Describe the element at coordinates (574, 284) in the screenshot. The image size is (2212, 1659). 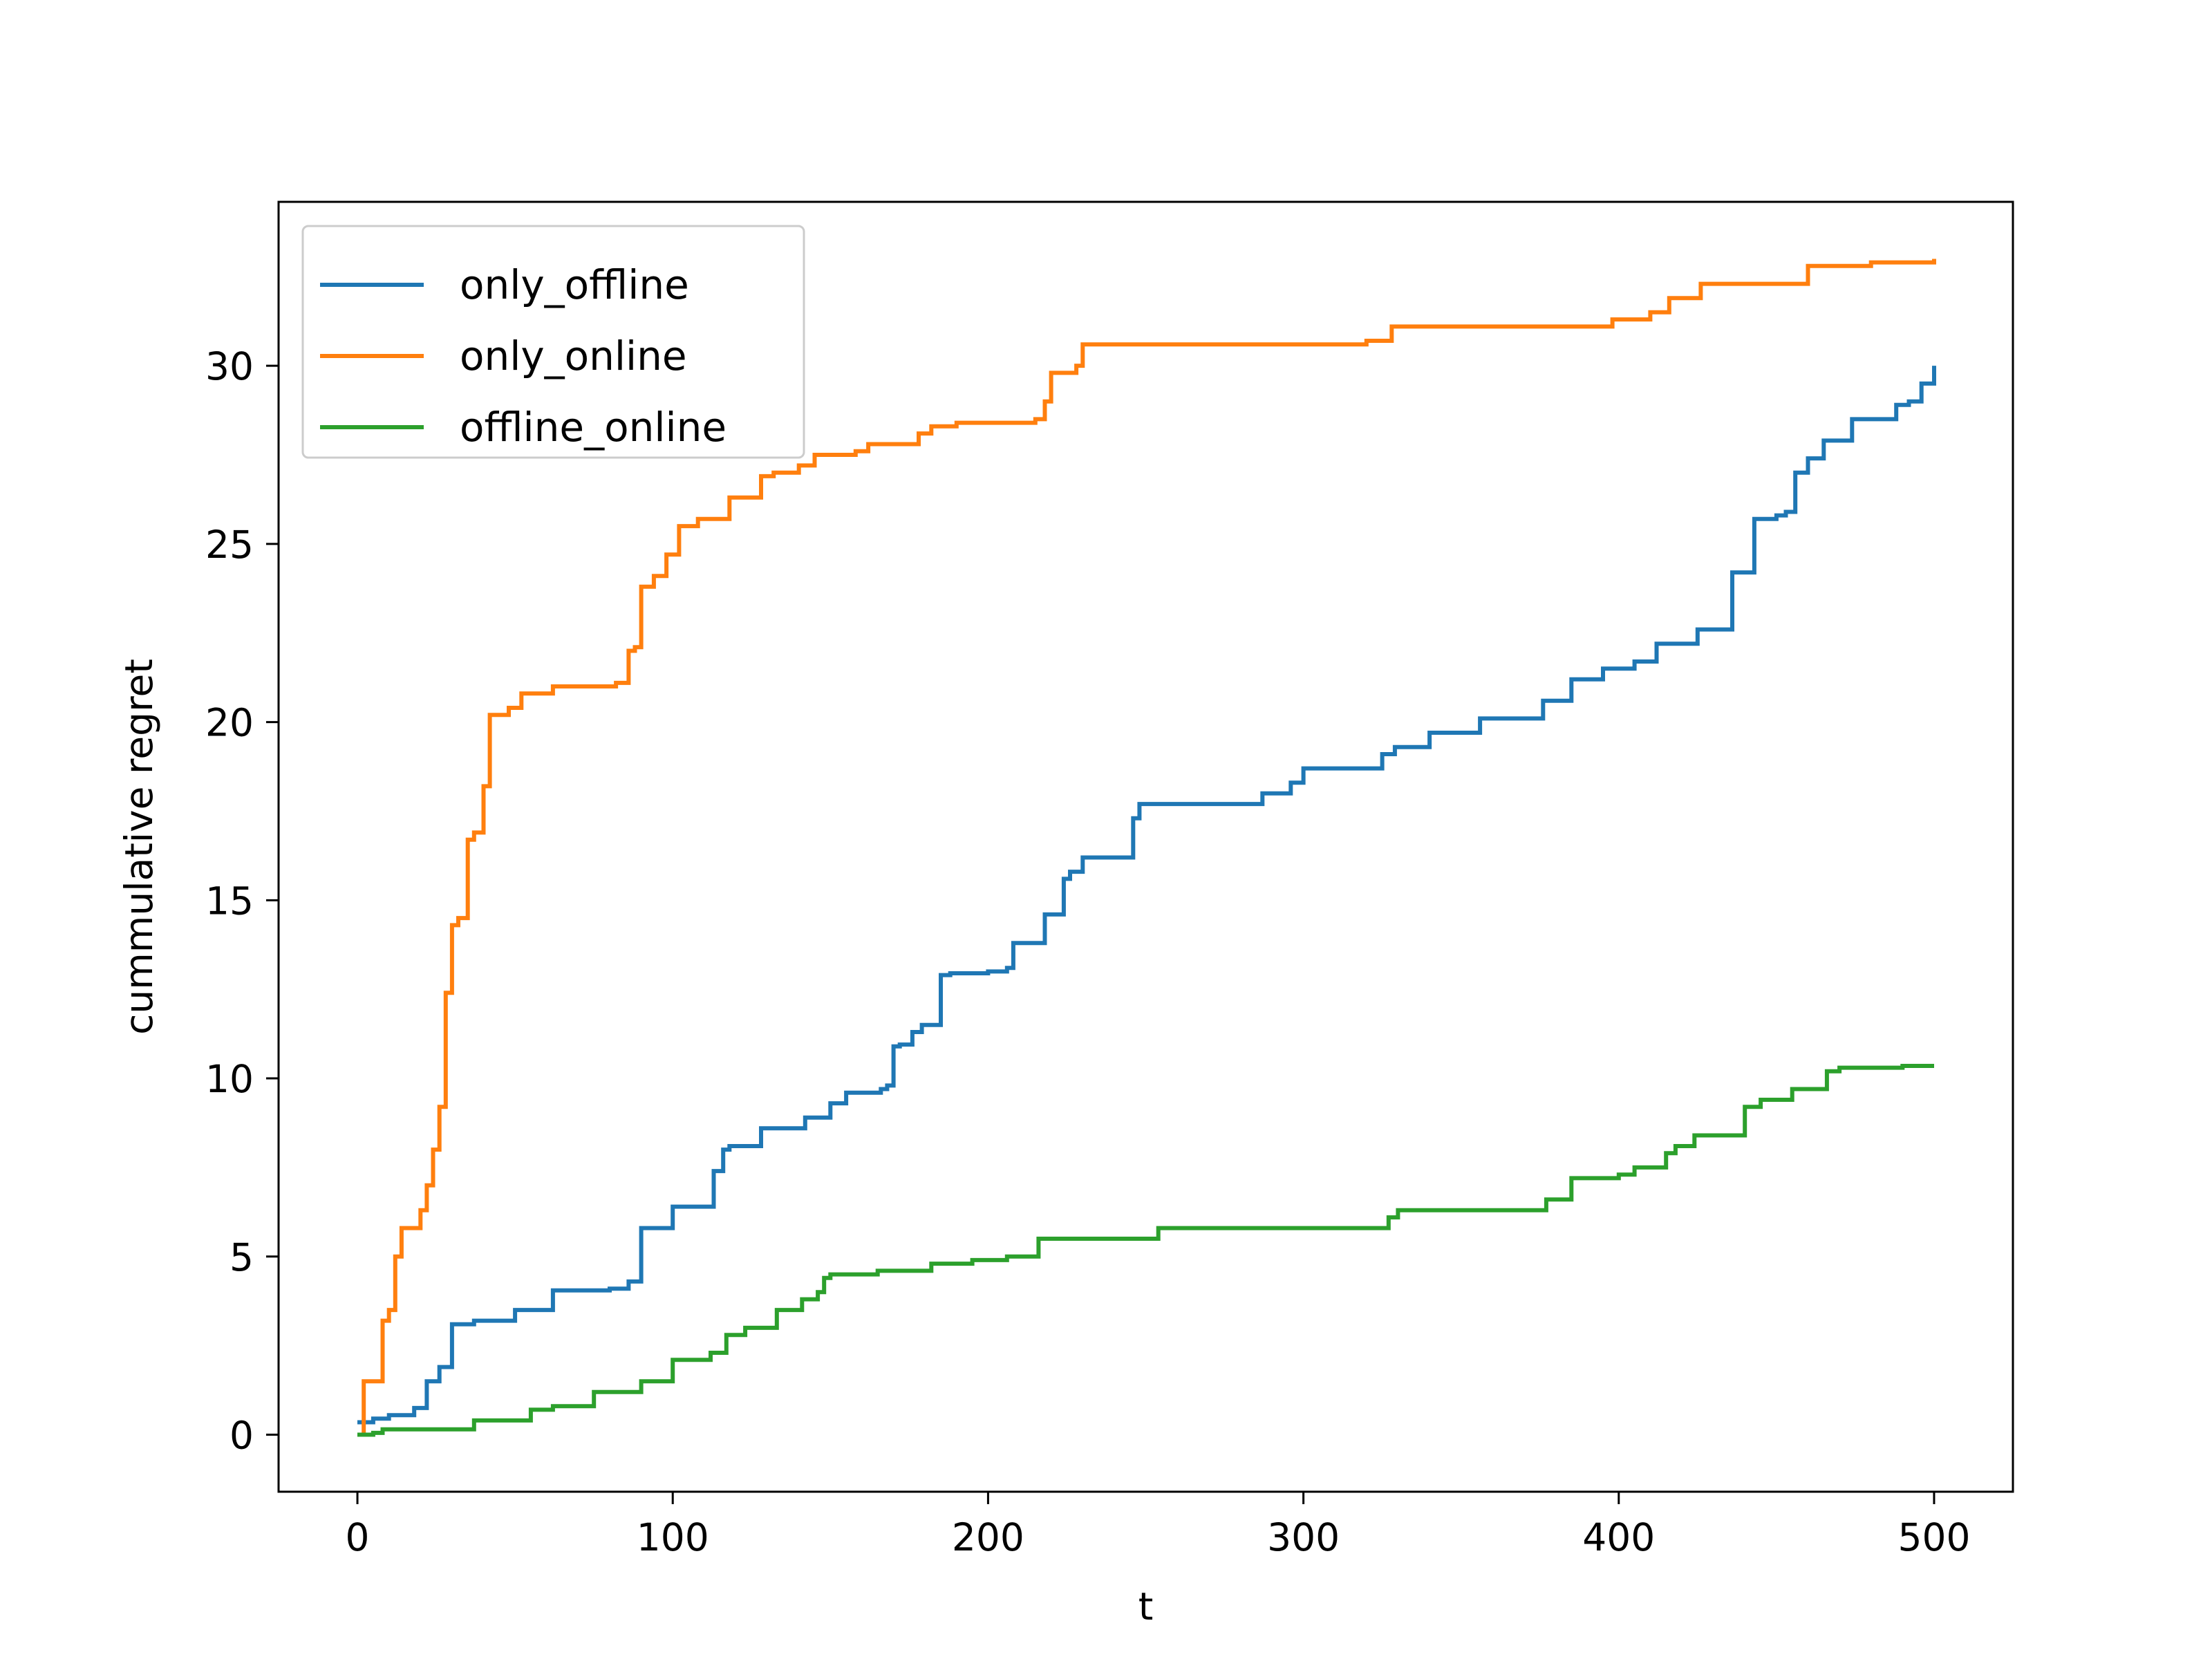
I see `legend-entry-only-offline: only_offline` at that location.